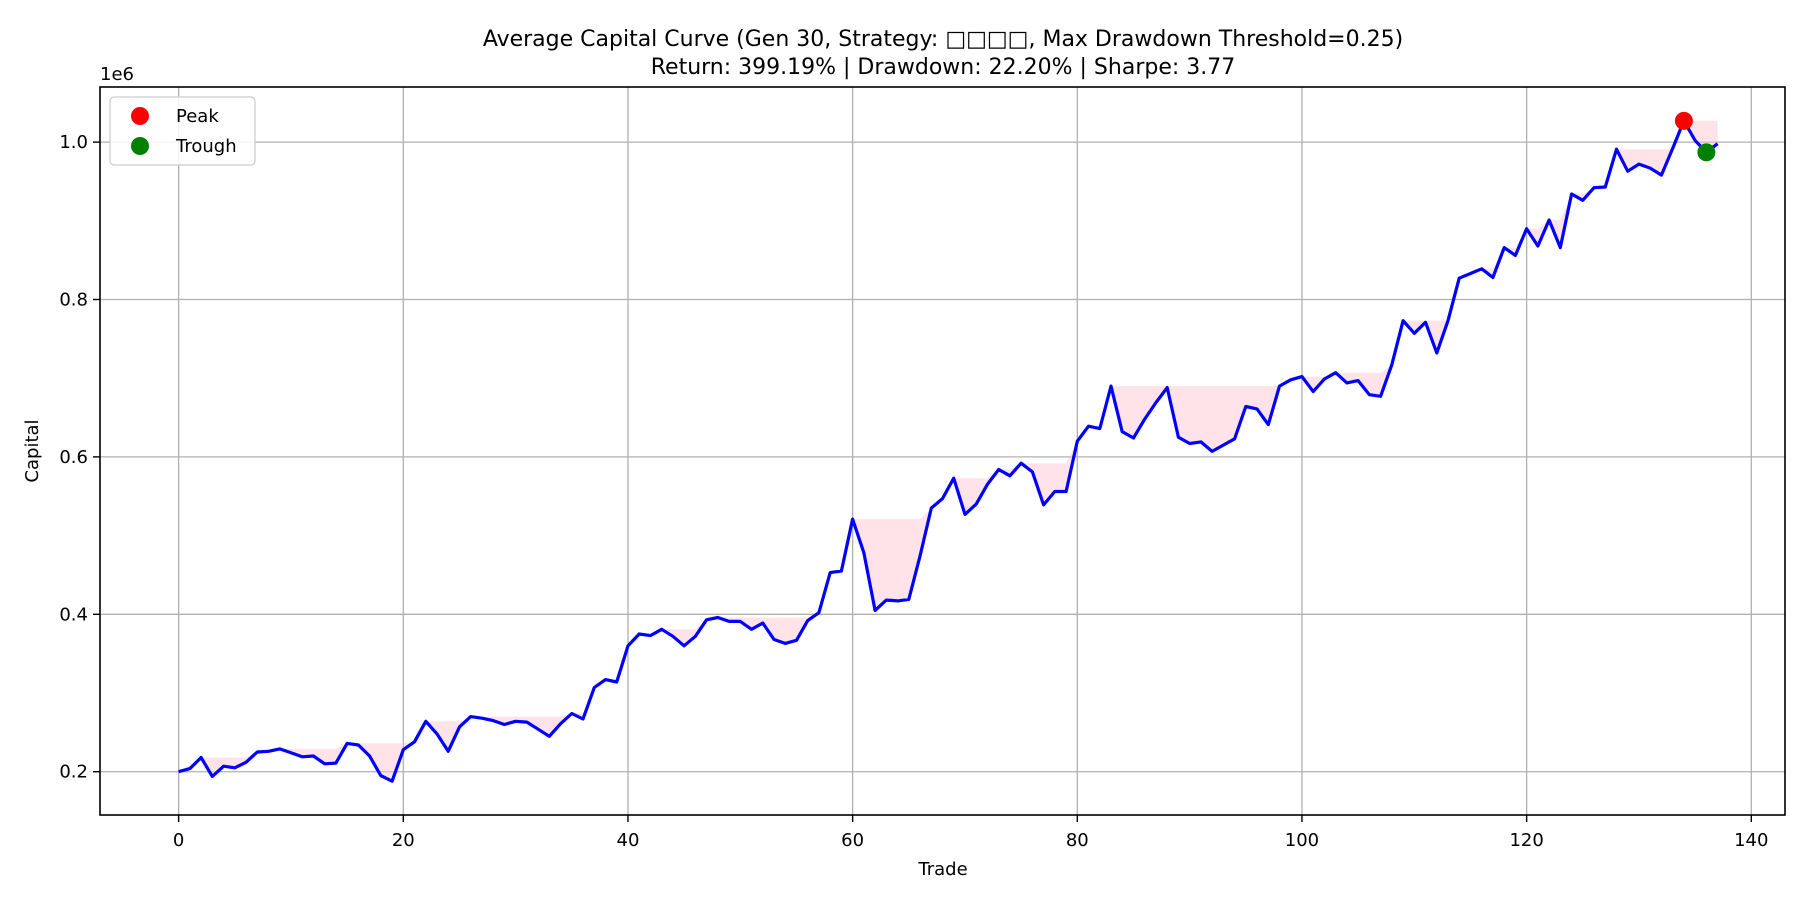 This screenshot has height=900, width=1800. What do you see at coordinates (140, 146) in the screenshot?
I see `legend-trough-marker` at bounding box center [140, 146].